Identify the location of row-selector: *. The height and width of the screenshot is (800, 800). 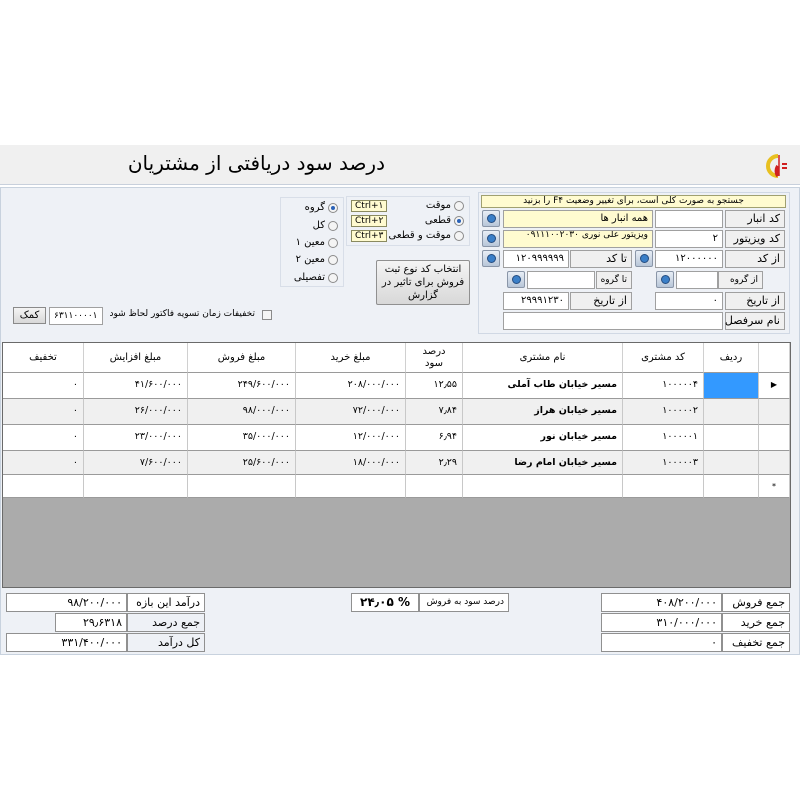
(774, 486).